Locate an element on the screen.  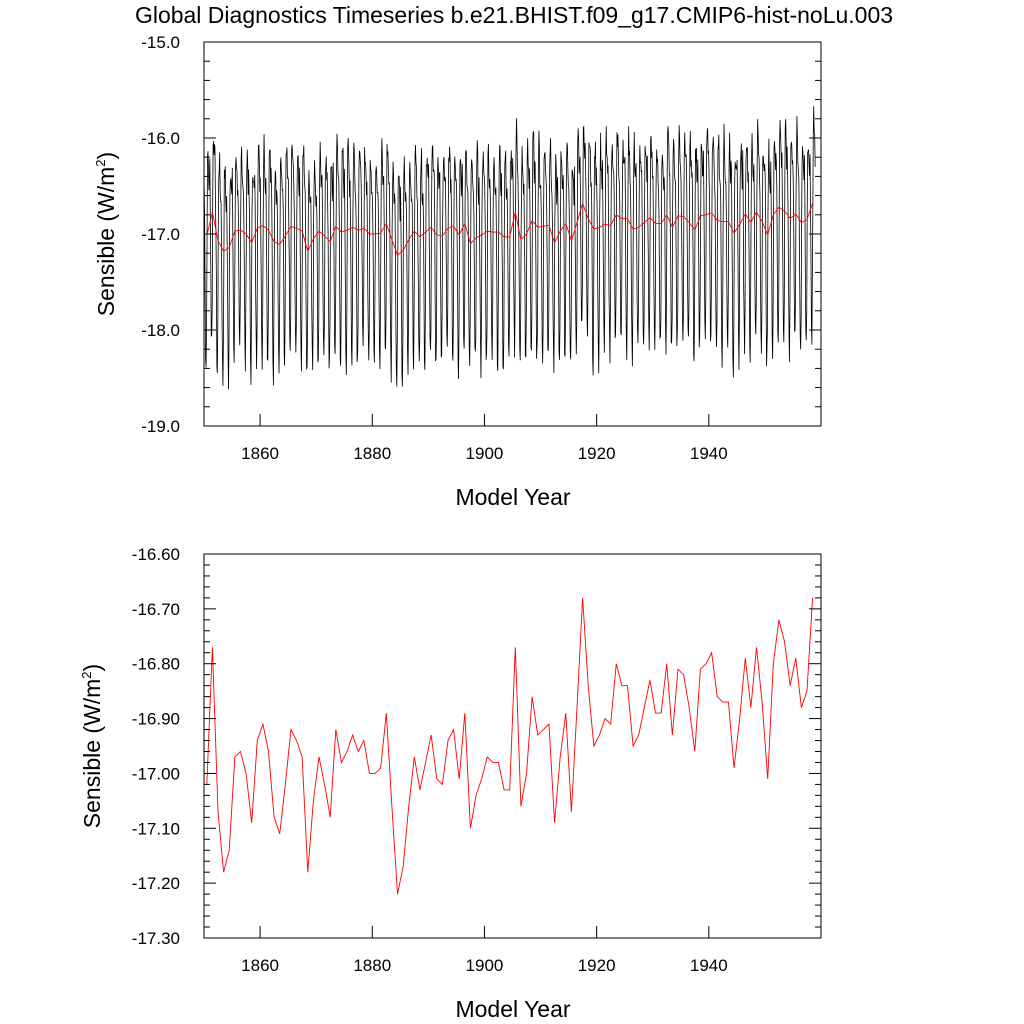
top-x-tick-label: 1940 is located at coordinates (709, 453).